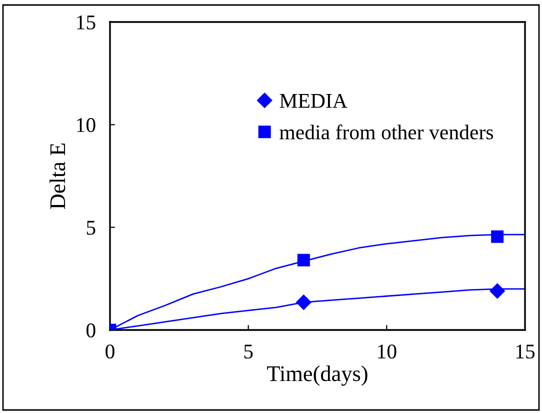 The image size is (542, 413). I want to click on x-tick-label: 15, so click(525, 351).